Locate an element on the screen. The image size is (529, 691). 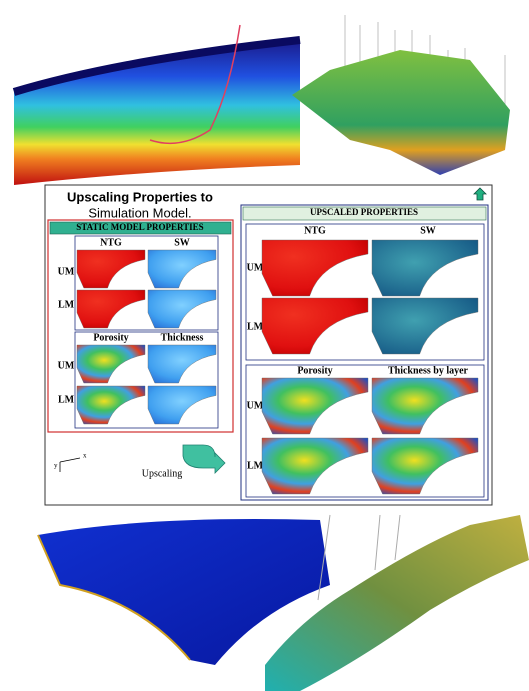
3d-model-image is located at coordinates (401, 95).